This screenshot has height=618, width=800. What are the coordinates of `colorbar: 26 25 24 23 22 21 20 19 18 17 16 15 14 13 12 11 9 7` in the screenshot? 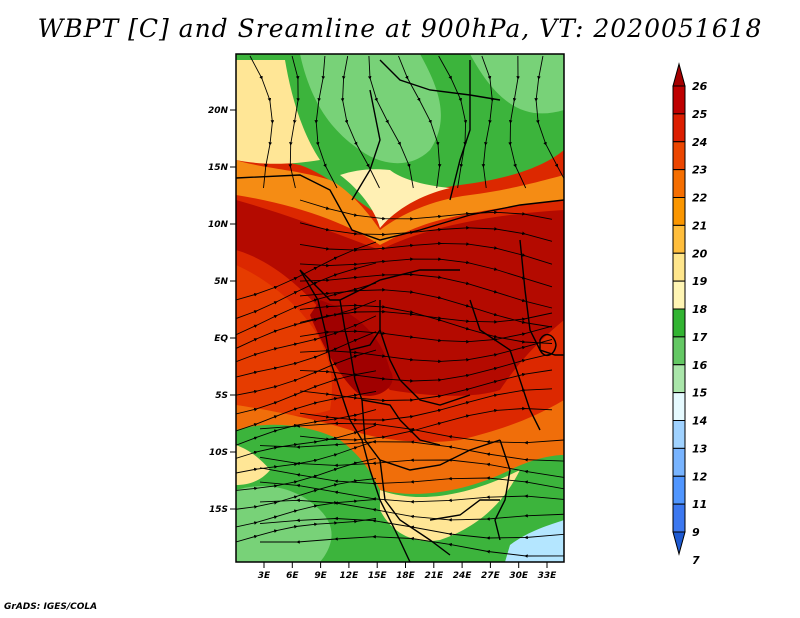 It's located at (690, 314).